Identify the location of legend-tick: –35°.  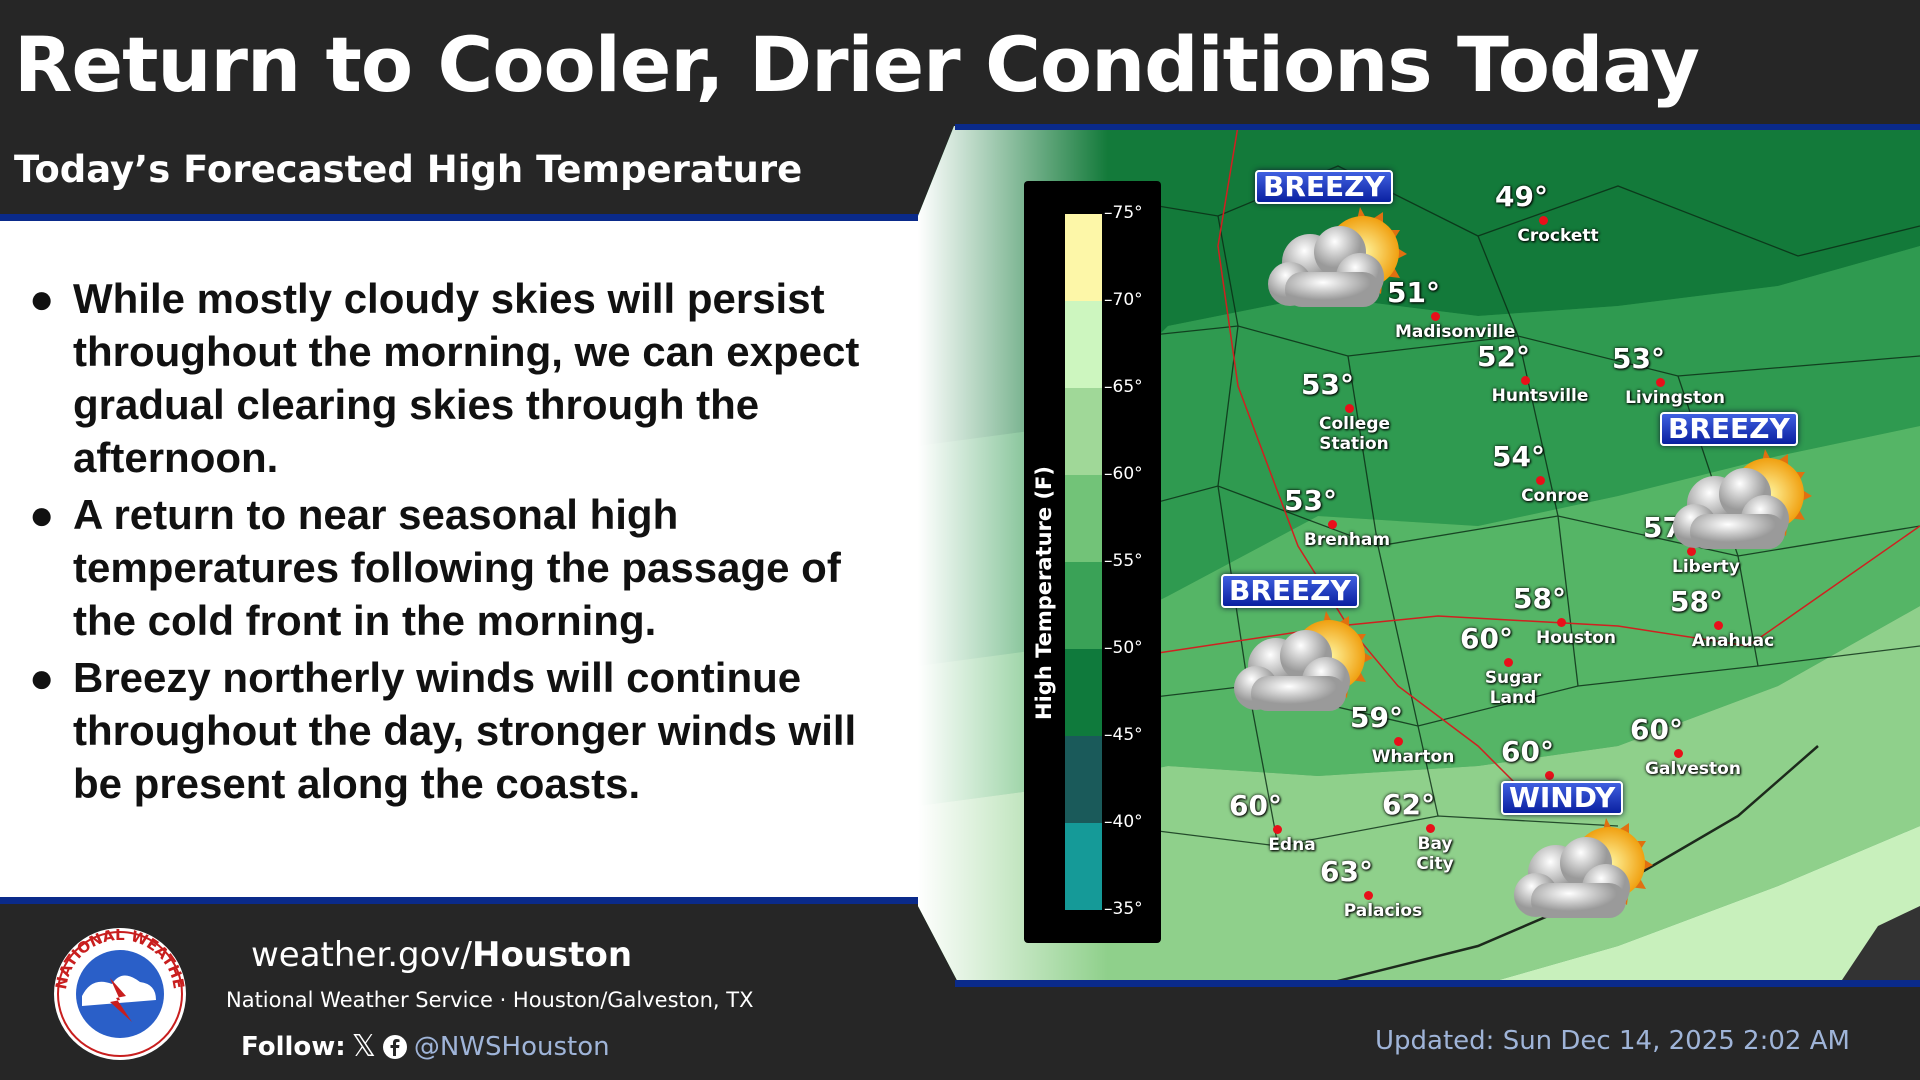
(1123, 909).